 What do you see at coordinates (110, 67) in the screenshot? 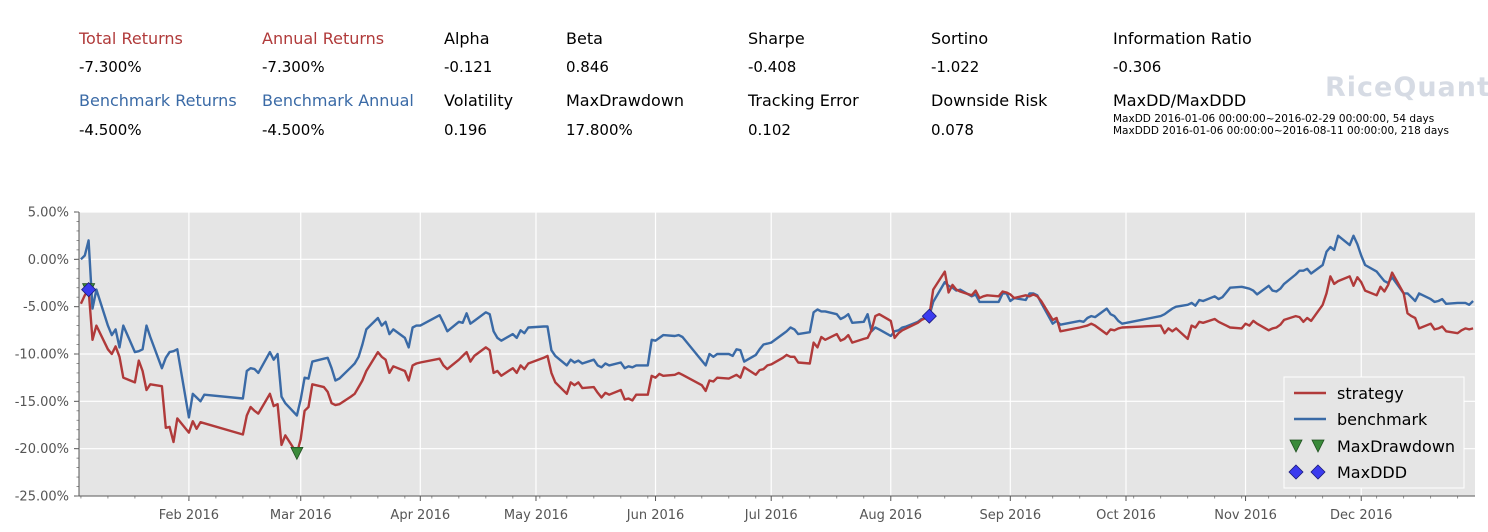
I see `metric-value-total-returns: -7.300%` at bounding box center [110, 67].